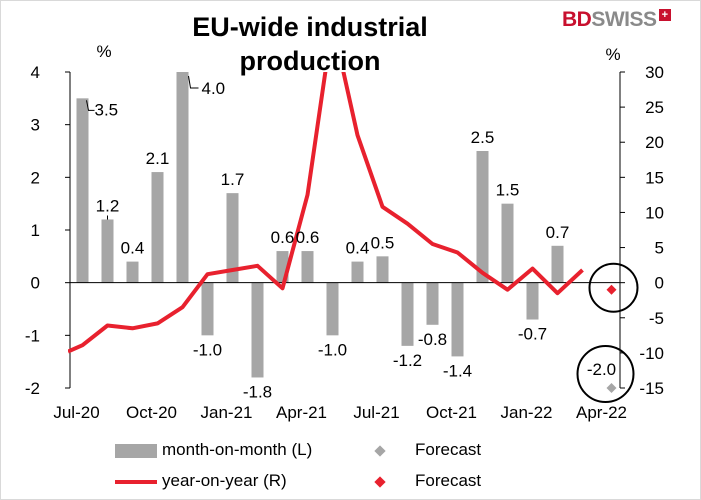  Describe the element at coordinates (611, 388) in the screenshot. I see `forecast-mm-diamond` at that location.